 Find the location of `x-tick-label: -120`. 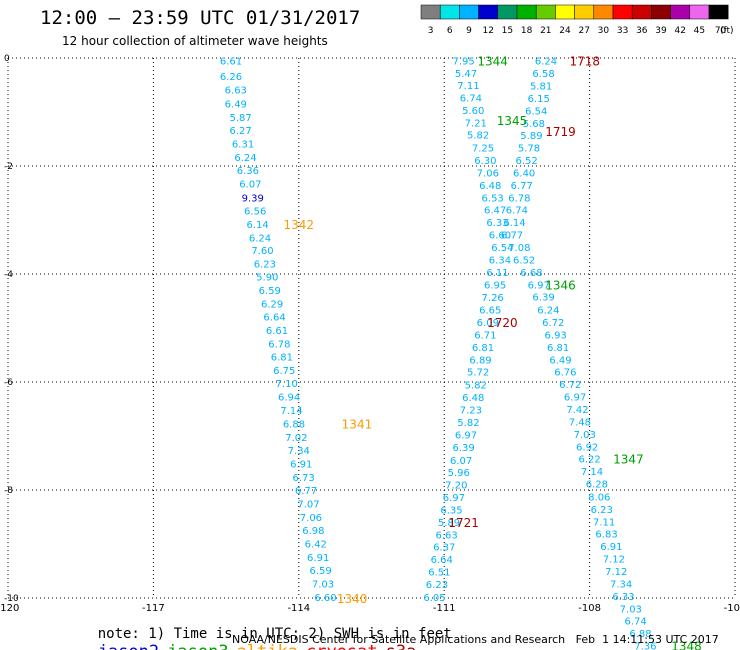

x-tick-label: -120 is located at coordinates (9, 608).